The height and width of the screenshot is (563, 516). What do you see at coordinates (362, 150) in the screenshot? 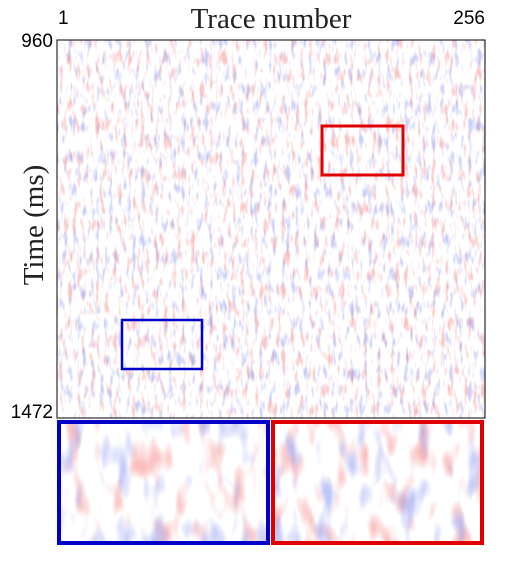
I see `red-region-box` at bounding box center [362, 150].